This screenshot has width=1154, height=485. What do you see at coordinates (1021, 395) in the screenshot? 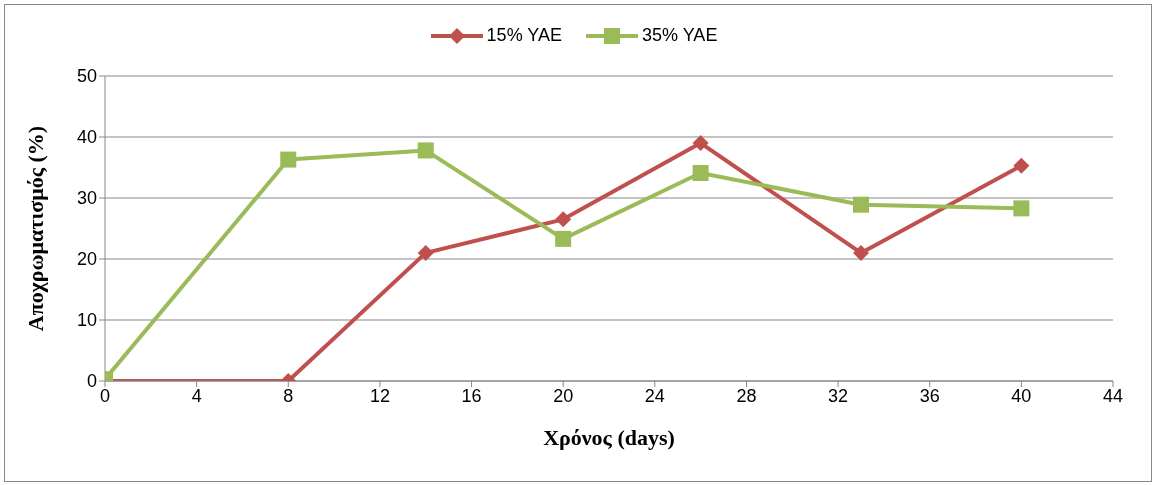
I see `x-tick-label: 40` at bounding box center [1021, 395].